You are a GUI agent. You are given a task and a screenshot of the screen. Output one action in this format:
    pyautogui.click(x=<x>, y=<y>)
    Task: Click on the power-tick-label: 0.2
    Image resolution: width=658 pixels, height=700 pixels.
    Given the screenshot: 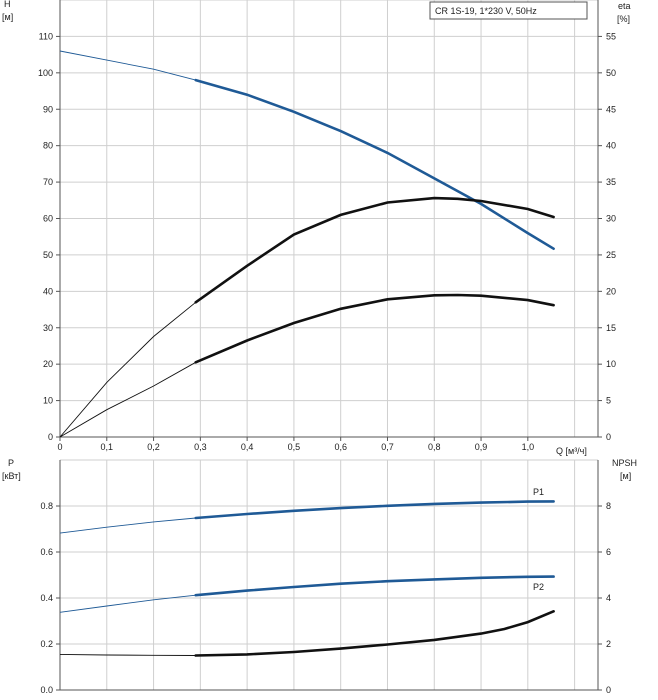 What is the action you would take?
    pyautogui.click(x=46, y=644)
    